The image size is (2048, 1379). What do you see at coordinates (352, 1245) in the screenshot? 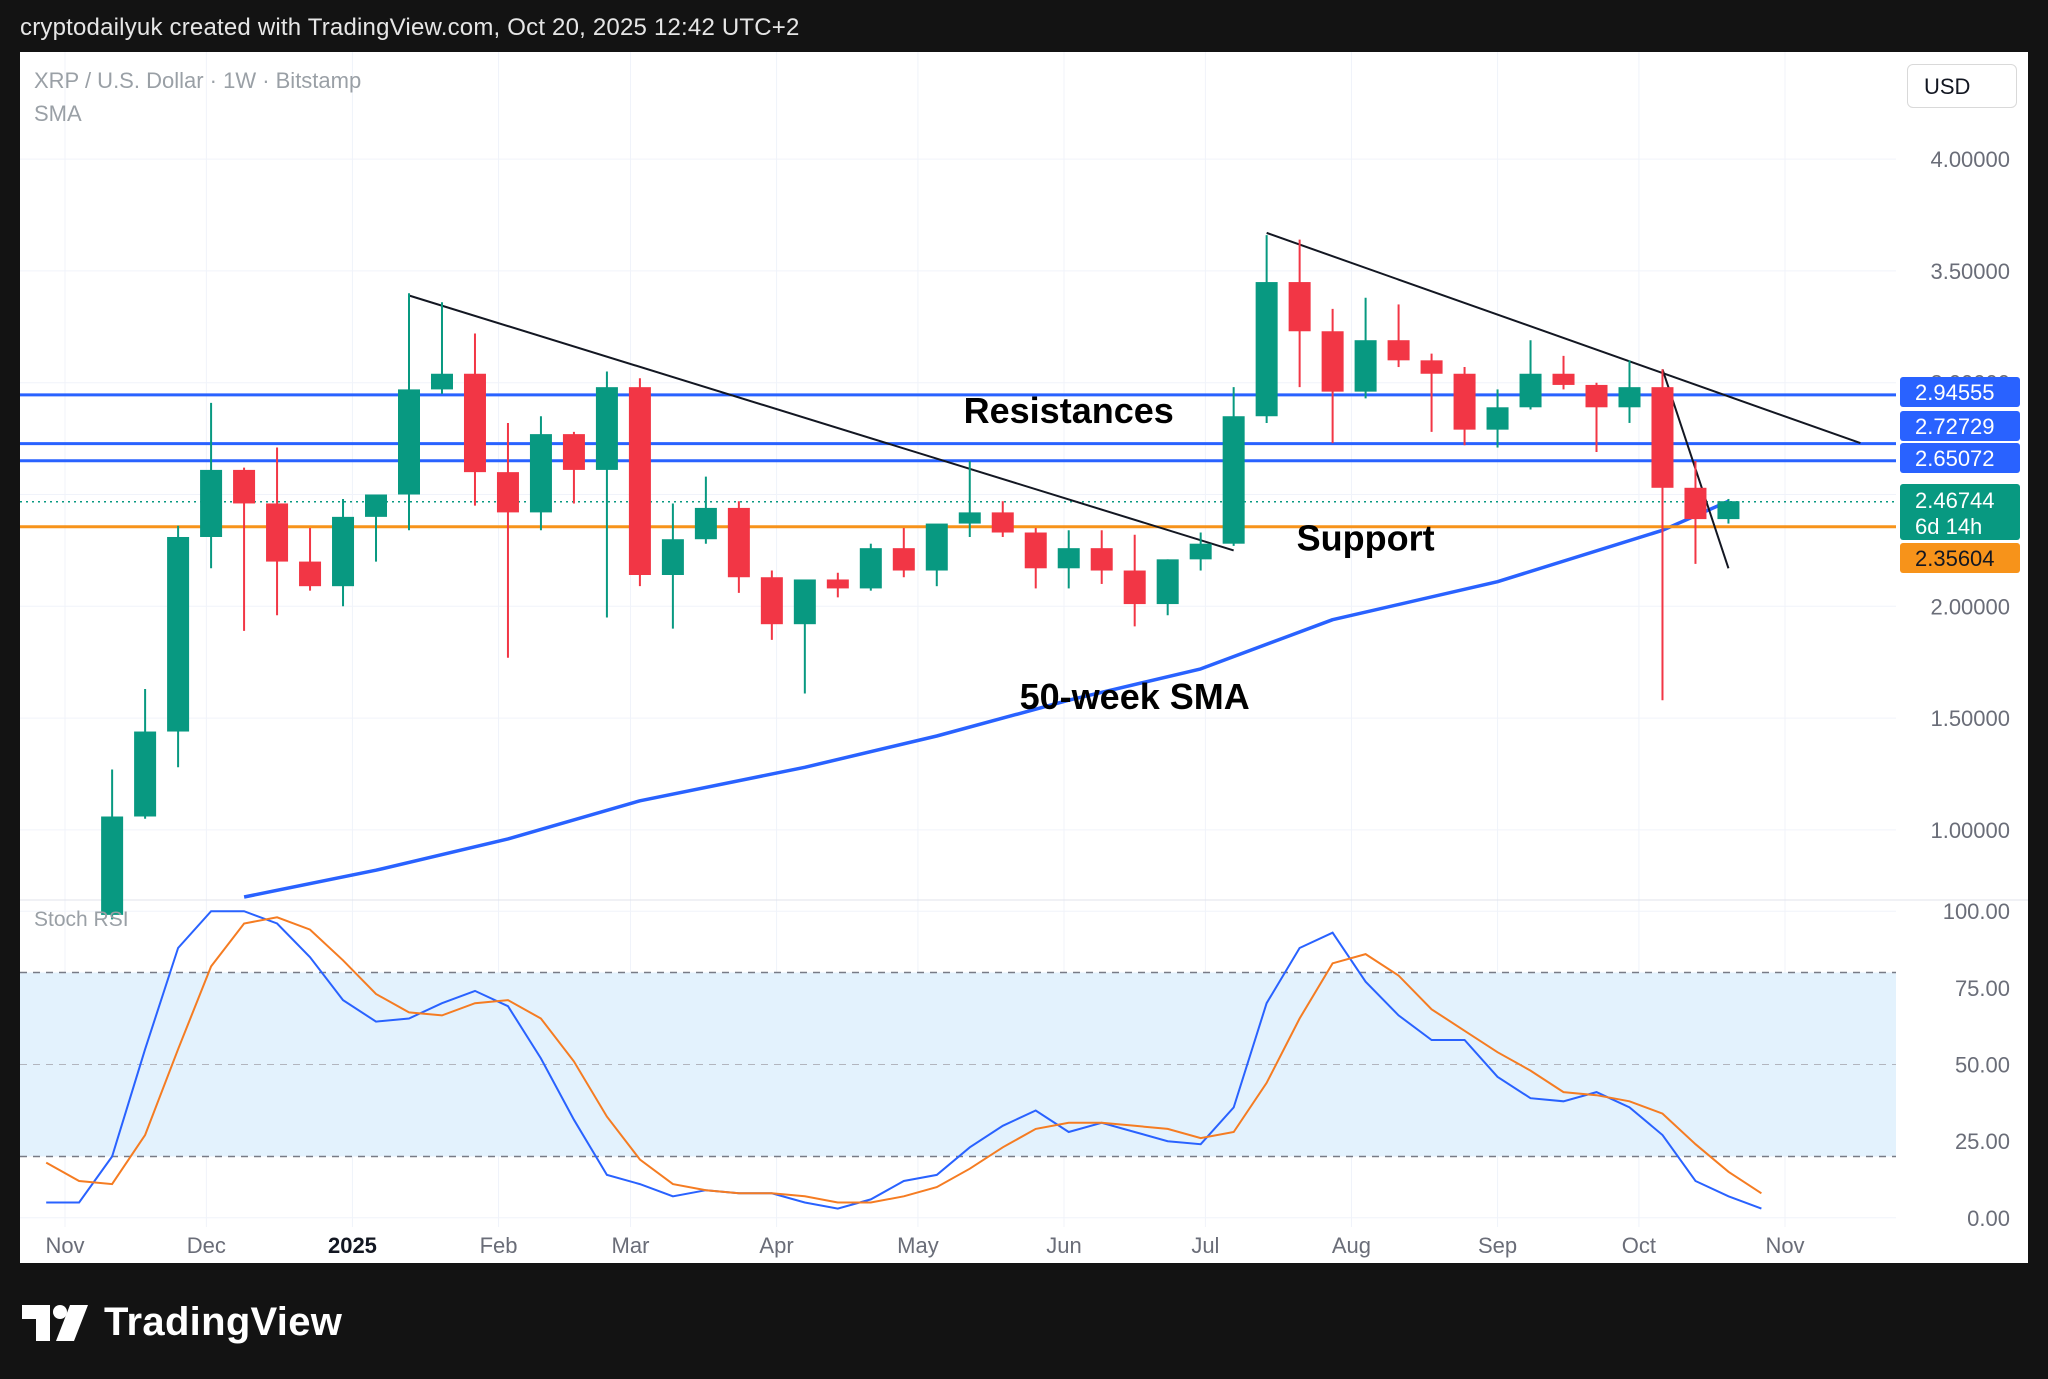
I see `time-tick-label: 2025` at bounding box center [352, 1245].